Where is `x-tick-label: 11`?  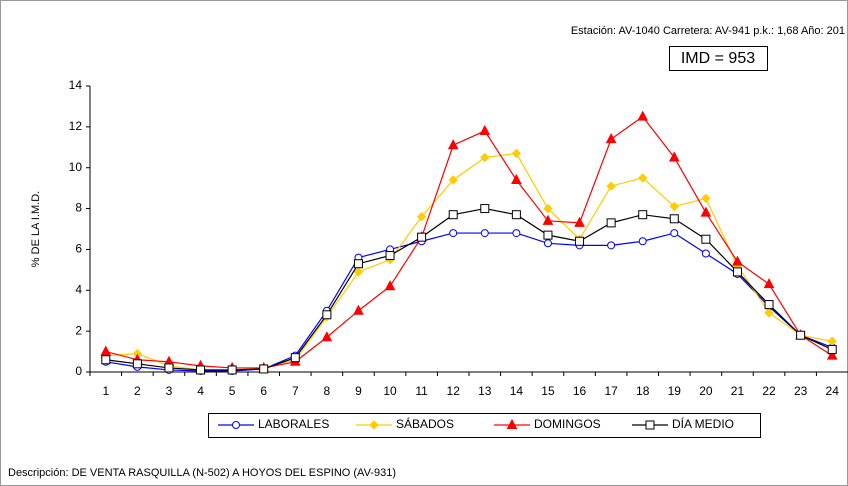
x-tick-label: 11 is located at coordinates (421, 391).